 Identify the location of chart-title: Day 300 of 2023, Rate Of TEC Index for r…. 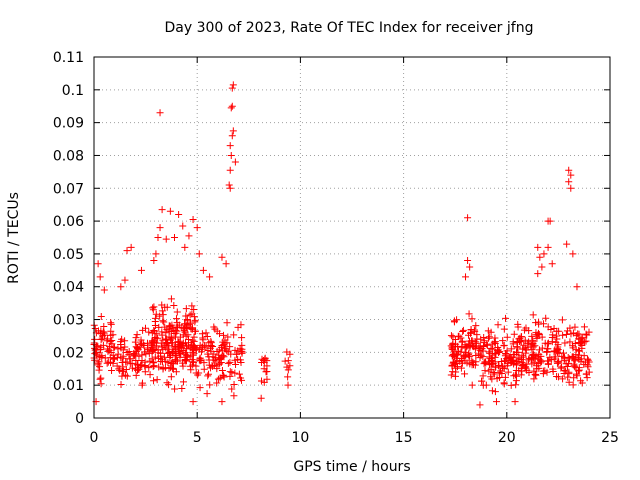
(349, 28).